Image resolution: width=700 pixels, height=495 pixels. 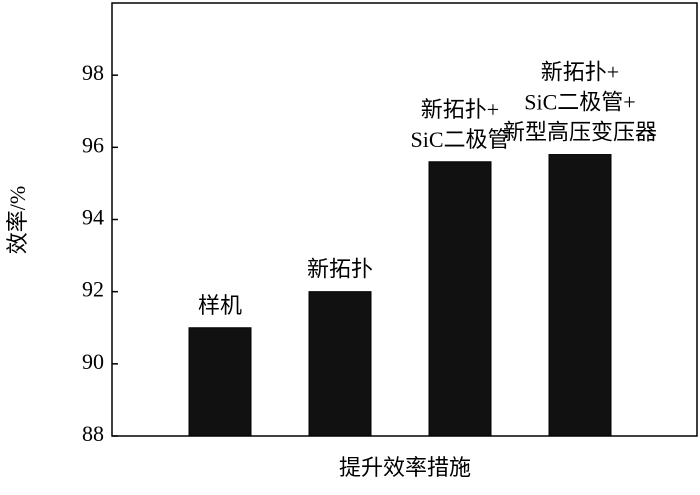 What do you see at coordinates (93, 217) in the screenshot?
I see `y-tick-label: 94` at bounding box center [93, 217].